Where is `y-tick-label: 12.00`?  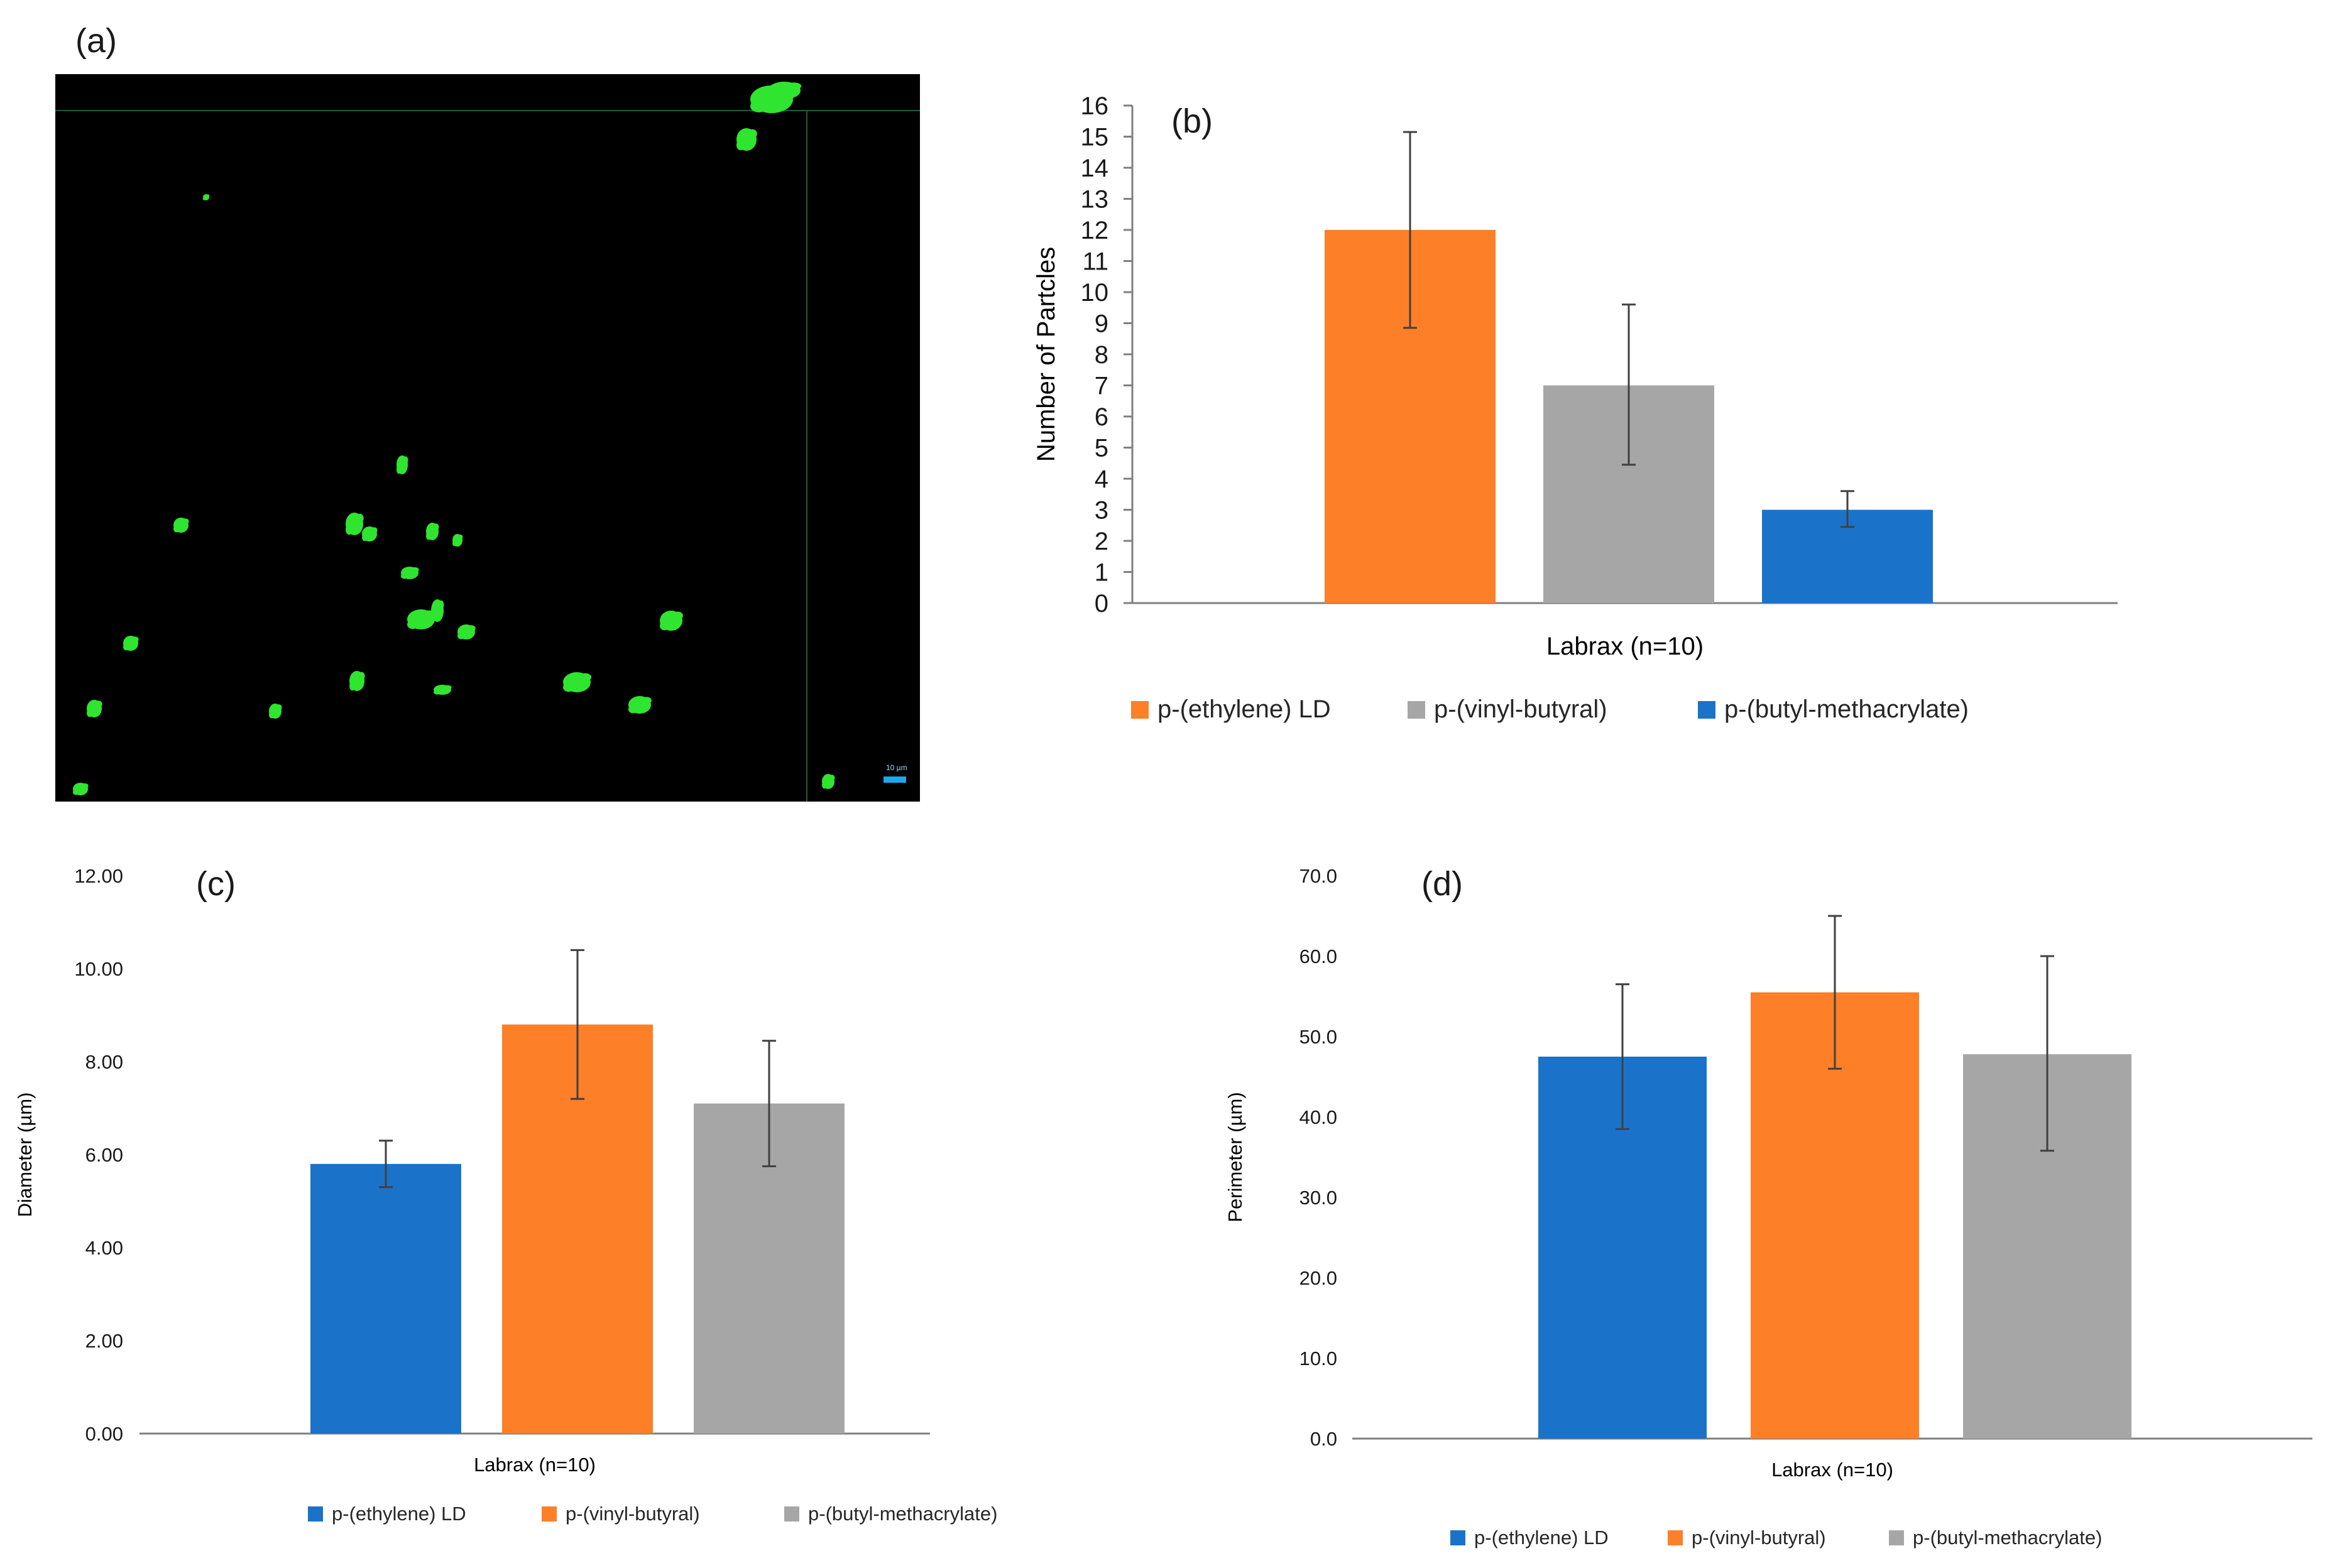 y-tick-label: 12.00 is located at coordinates (98, 876).